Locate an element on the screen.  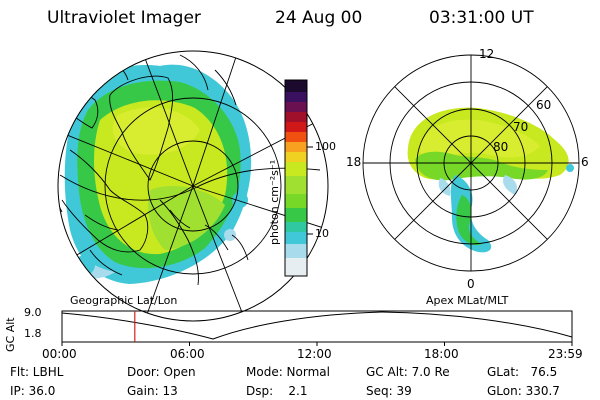
geographic-label: Geographic Lat/Lon is located at coordinates (124, 300).